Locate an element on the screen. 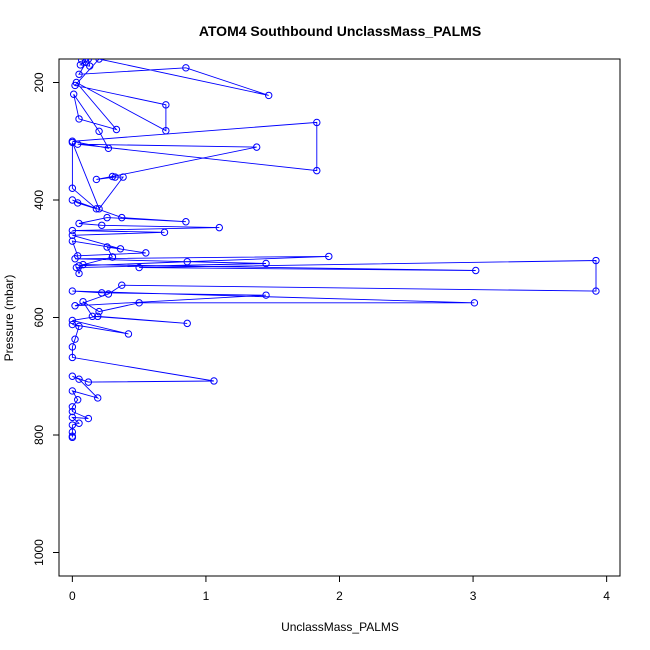  x-axis: 0 1 2 3 4 is located at coordinates (339, 589).